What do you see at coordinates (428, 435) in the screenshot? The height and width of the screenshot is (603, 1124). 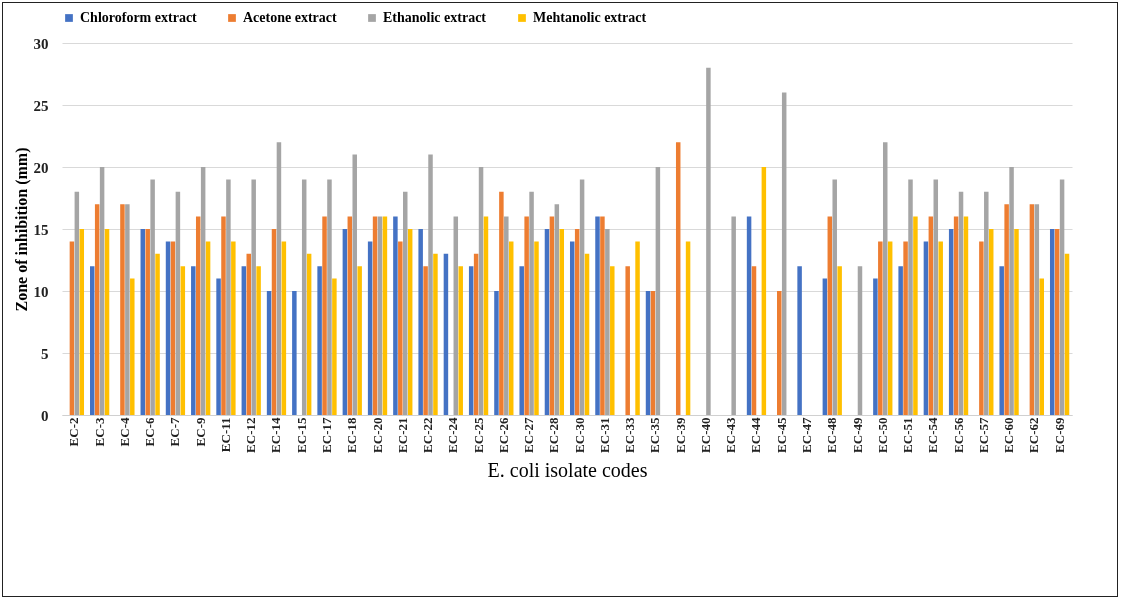 I see `x-tick-label: EC-22` at bounding box center [428, 435].